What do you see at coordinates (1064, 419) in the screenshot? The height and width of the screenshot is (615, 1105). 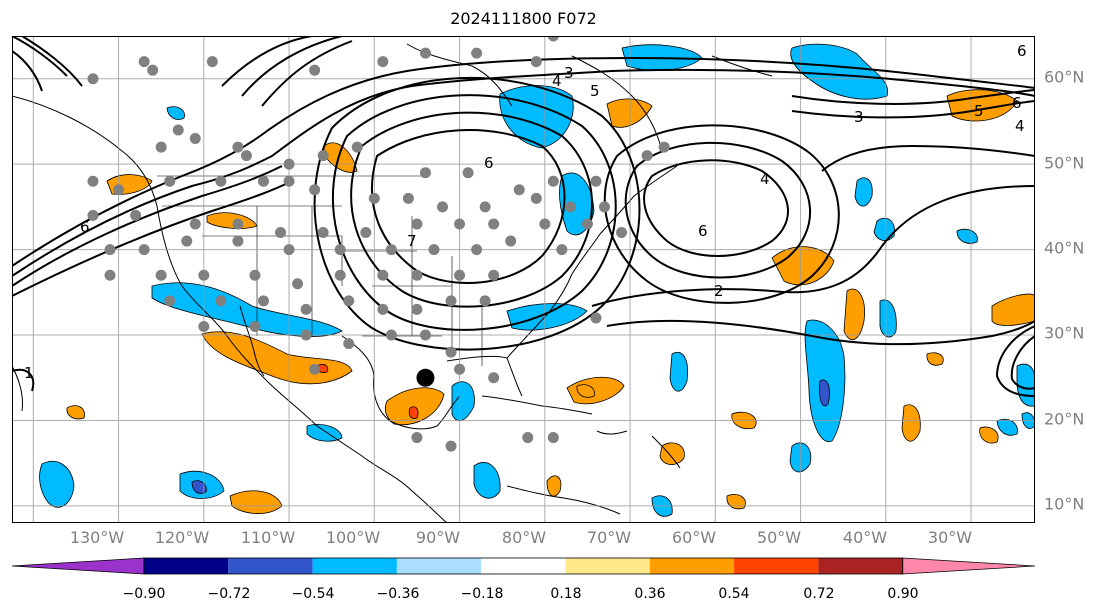 I see `lat-label: 20°N` at bounding box center [1064, 419].